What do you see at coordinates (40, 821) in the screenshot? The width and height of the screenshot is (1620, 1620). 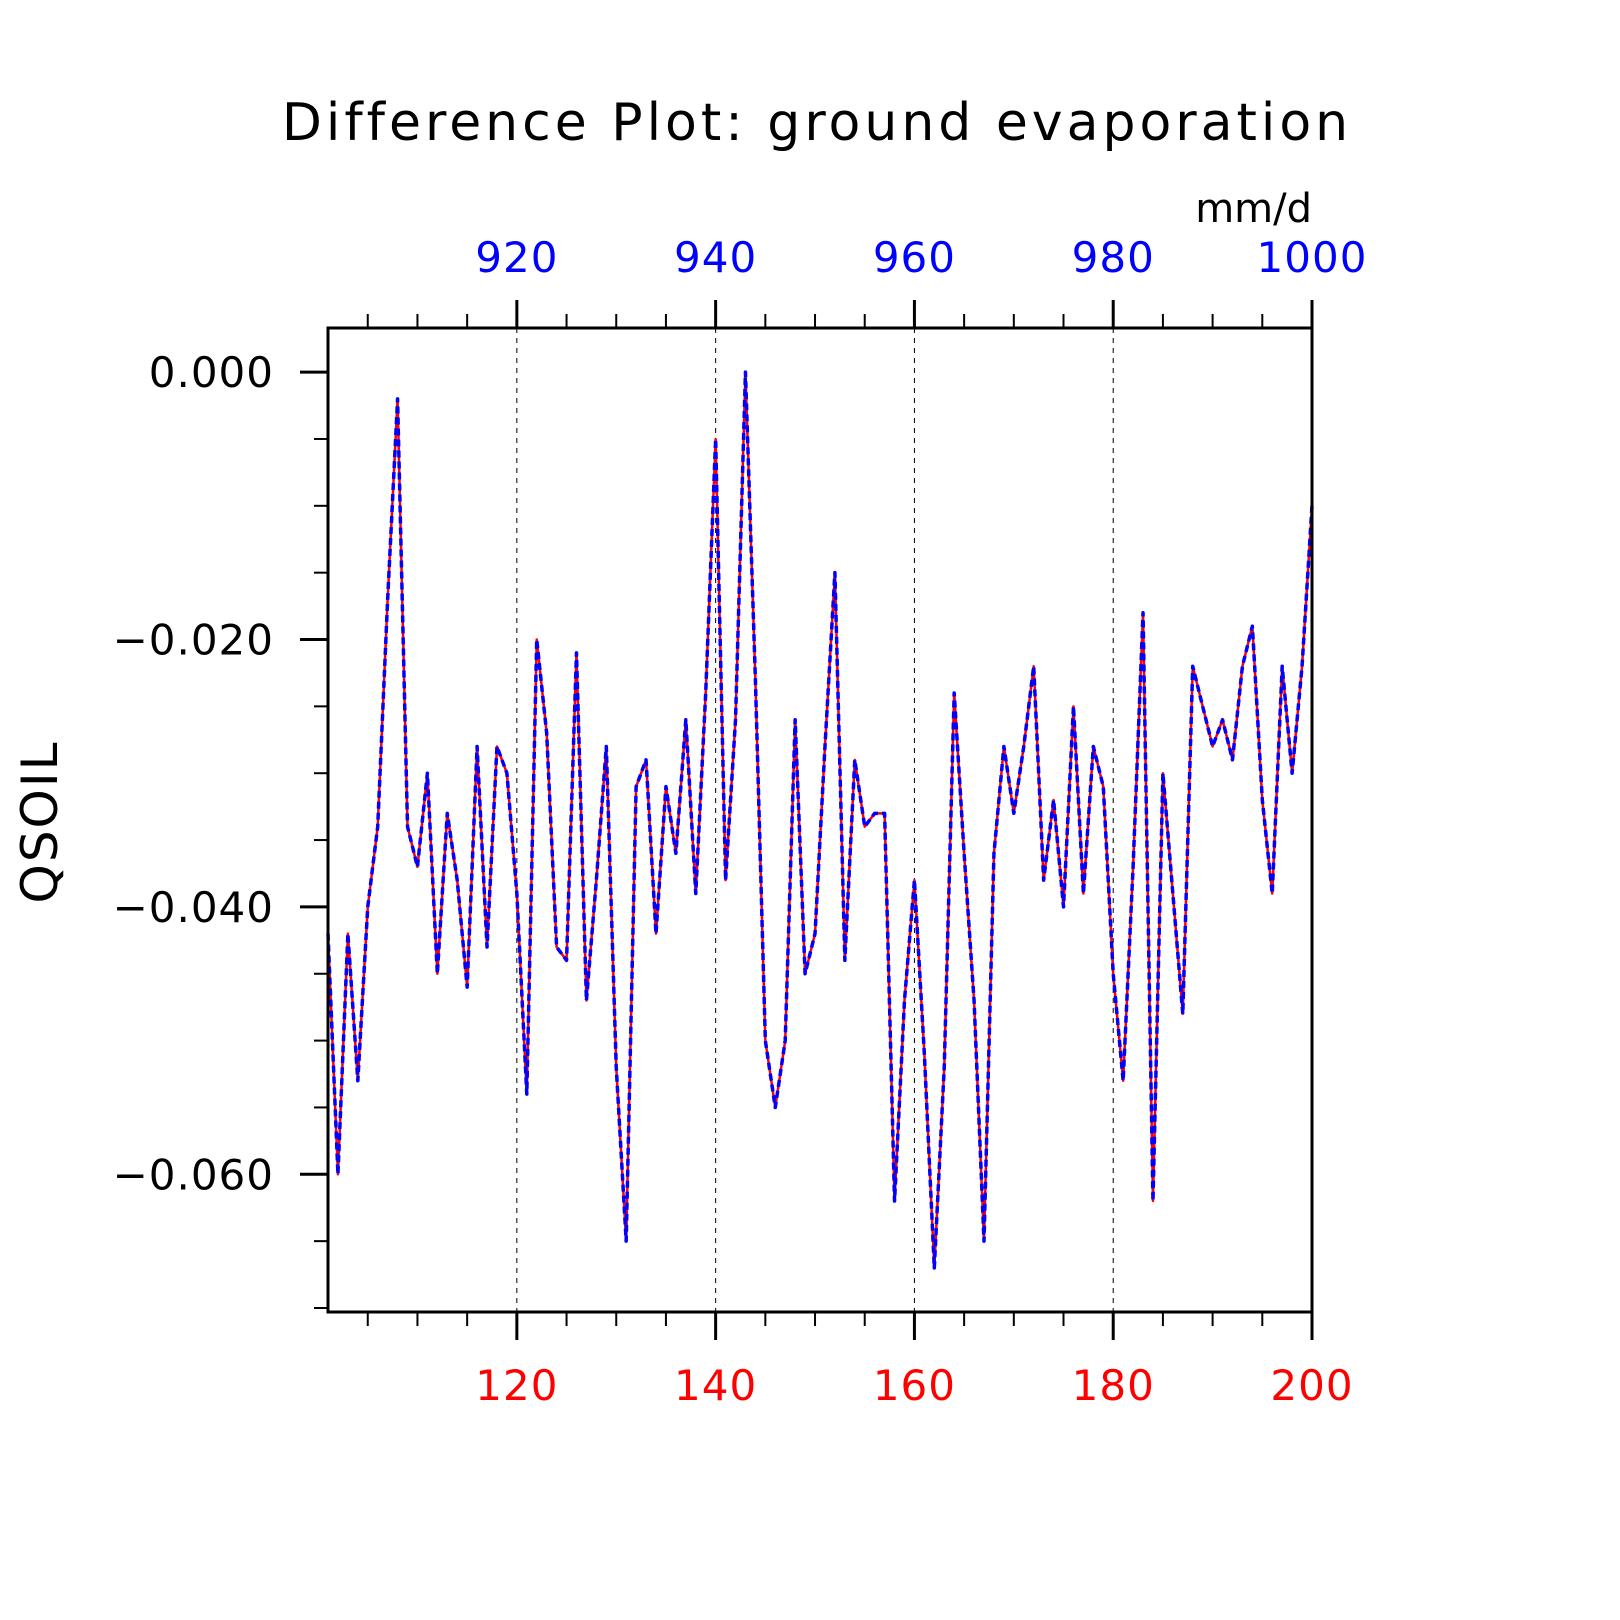 I see `y-axis-label: QSOIL` at bounding box center [40, 821].